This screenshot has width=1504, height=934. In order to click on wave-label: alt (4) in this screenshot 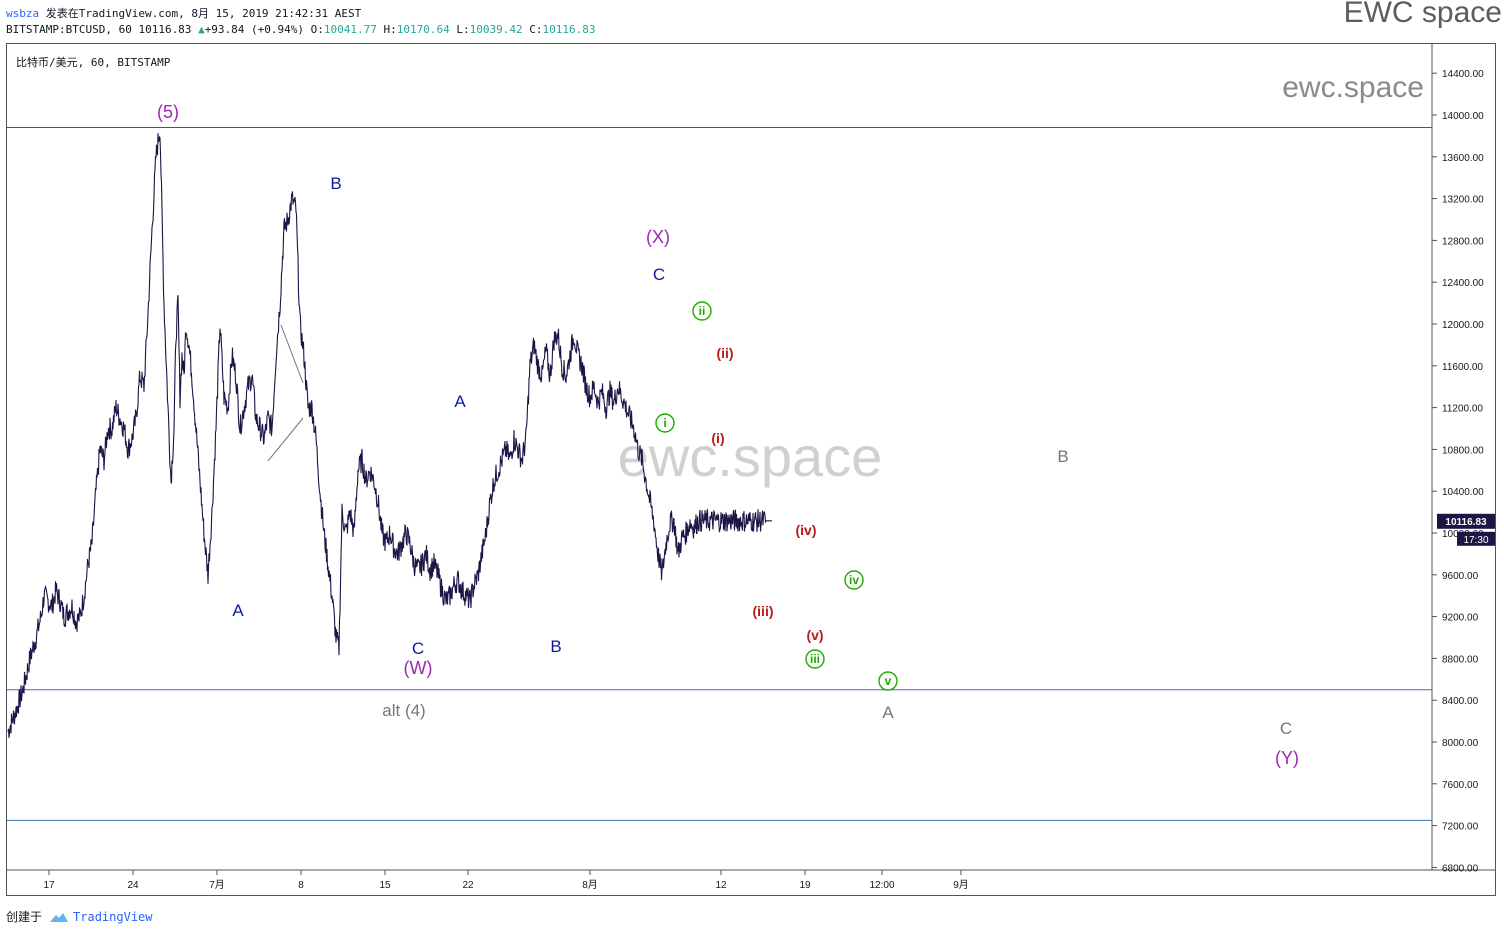, I will do `click(403, 710)`.